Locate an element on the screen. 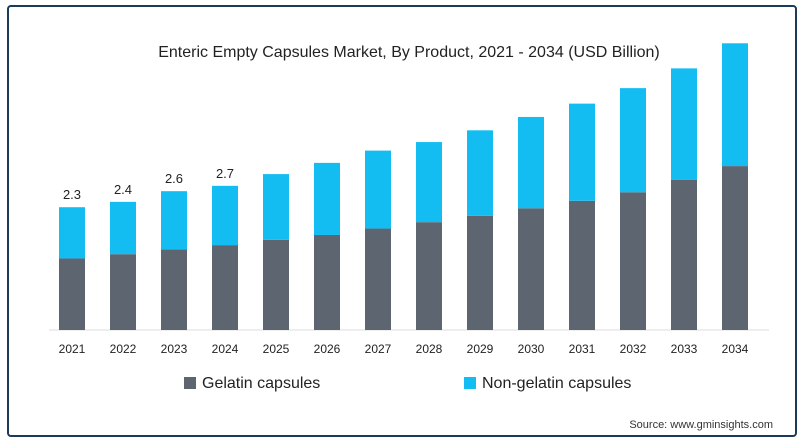  bar-non-gelatin-2022 is located at coordinates (123, 228).